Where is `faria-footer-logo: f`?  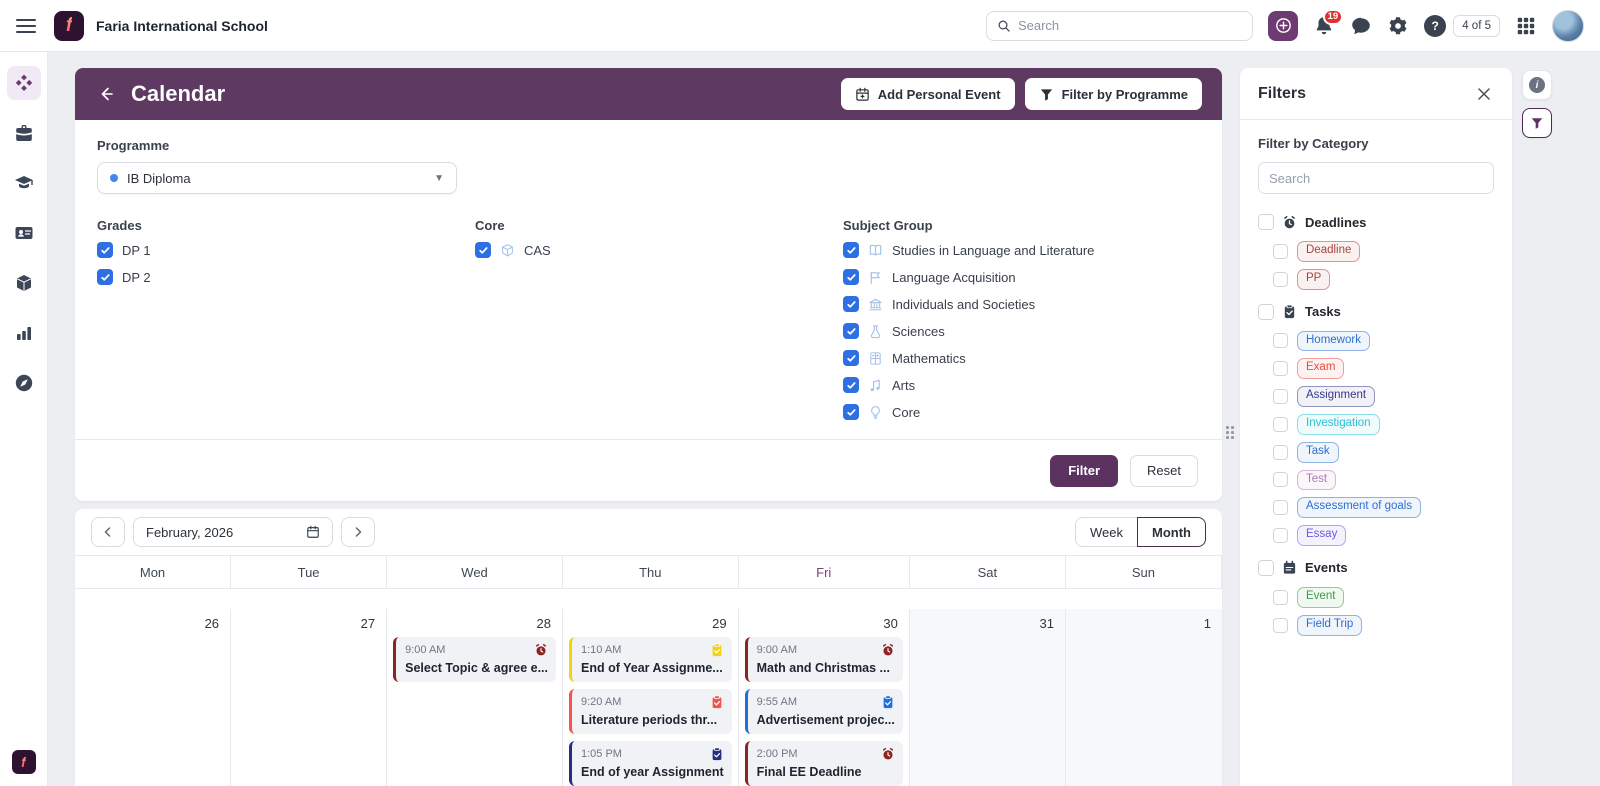
faria-footer-logo: f is located at coordinates (23, 762).